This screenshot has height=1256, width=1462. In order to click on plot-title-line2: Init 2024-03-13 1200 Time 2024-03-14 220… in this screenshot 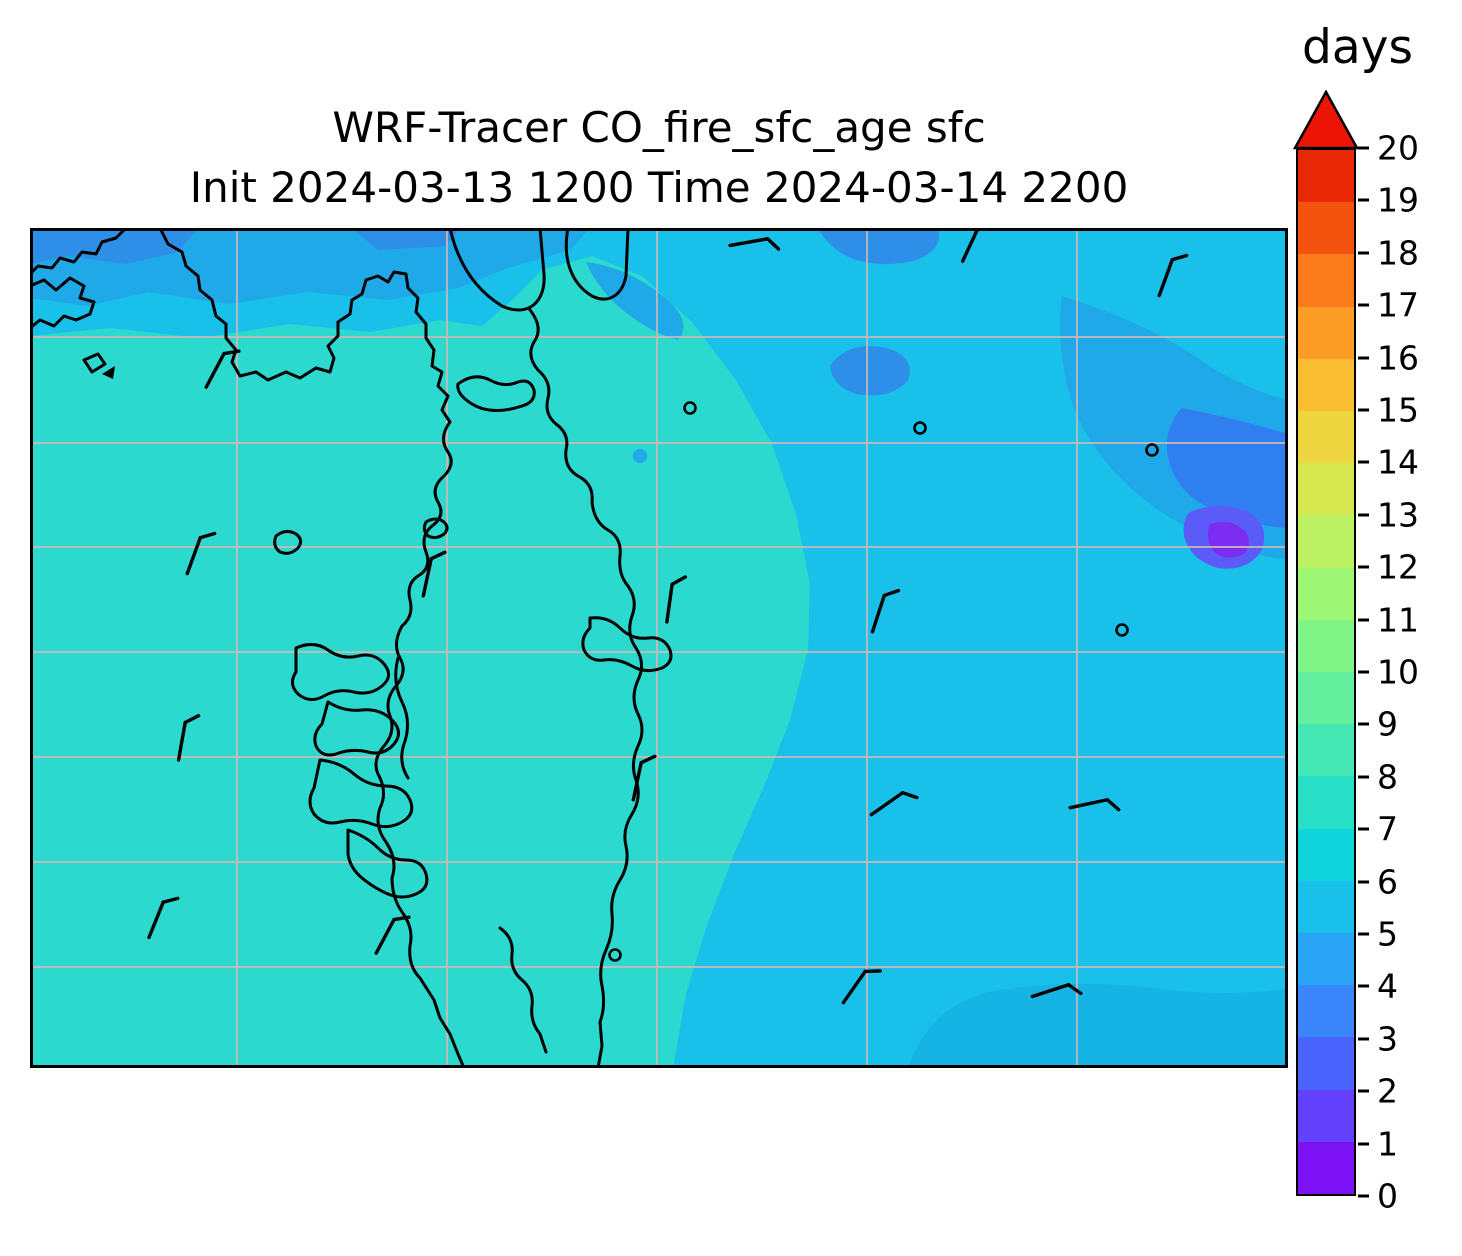, I will do `click(659, 187)`.